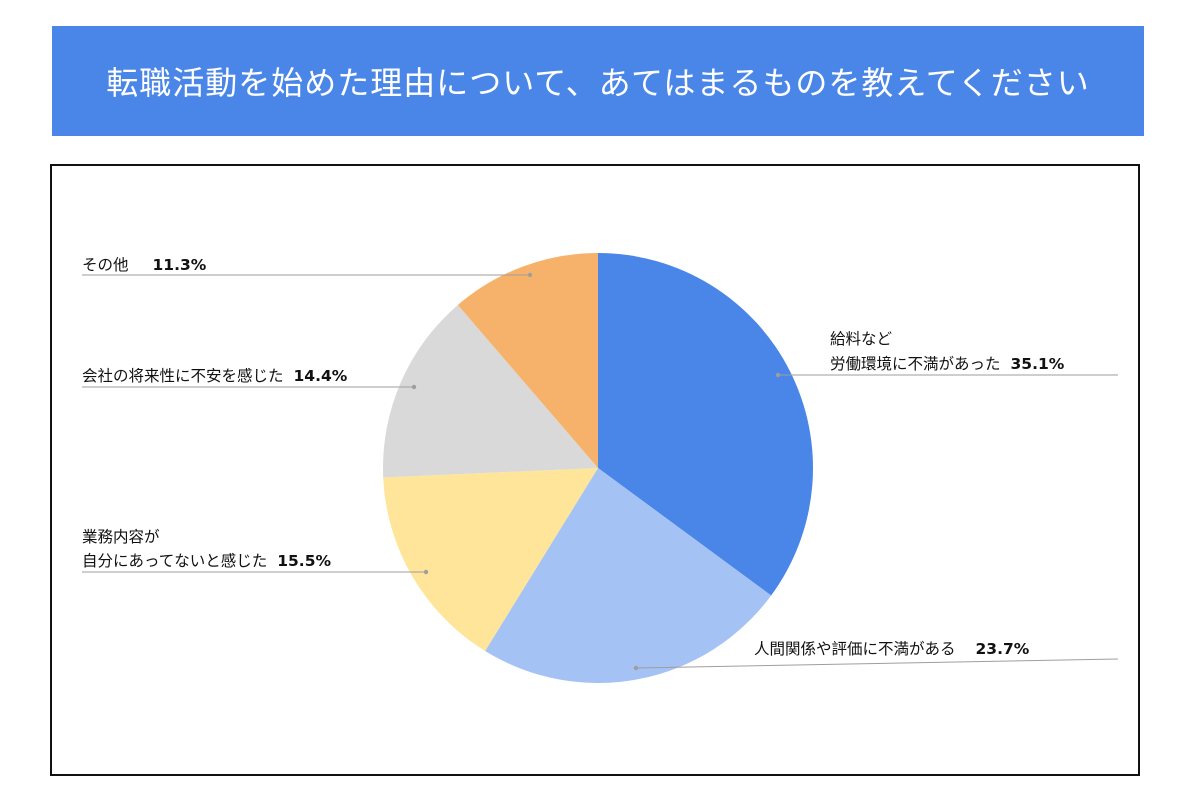 Image resolution: width=1200 pixels, height=800 pixels. I want to click on slice-value-future: 14.4%, so click(321, 376).